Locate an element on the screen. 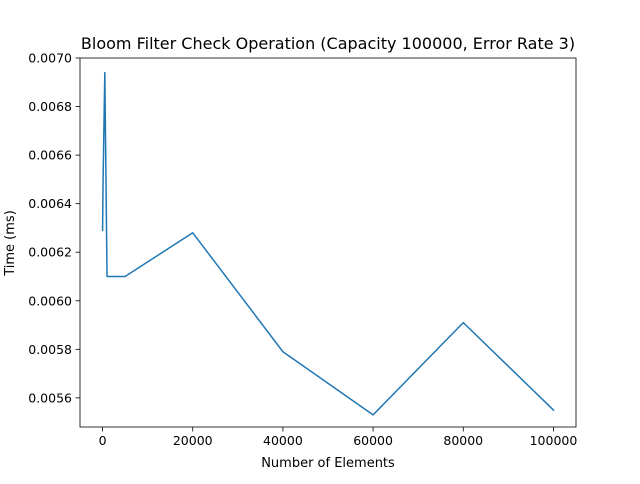 This screenshot has height=484, width=640. y-tick-label: 0.0070 is located at coordinates (50, 58).